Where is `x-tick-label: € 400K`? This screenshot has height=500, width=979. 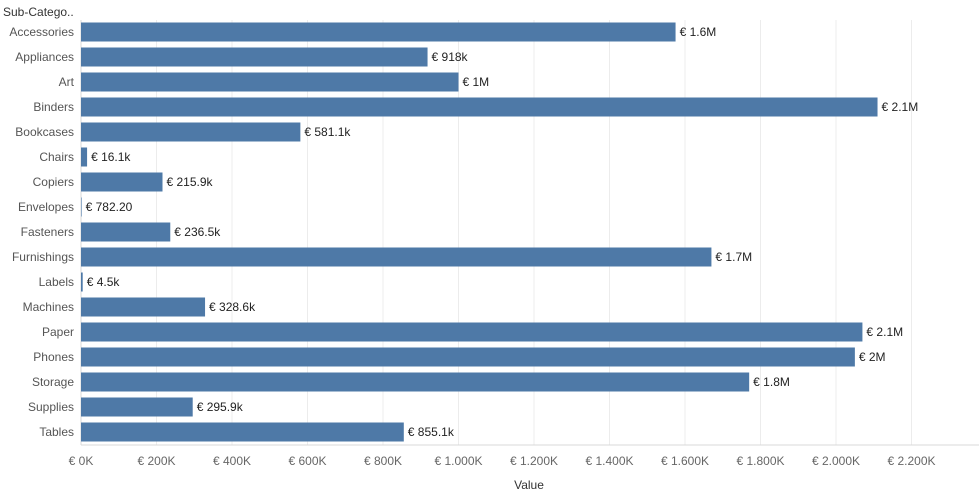 x-tick-label: € 400K is located at coordinates (232, 461).